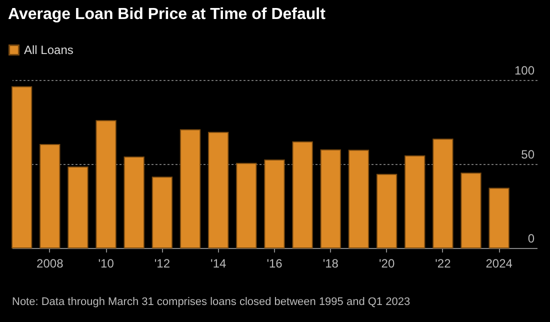 This screenshot has height=322, width=550. What do you see at coordinates (167, 15) in the screenshot?
I see `chart-title: Average Loan Bid Price at Time of Default` at bounding box center [167, 15].